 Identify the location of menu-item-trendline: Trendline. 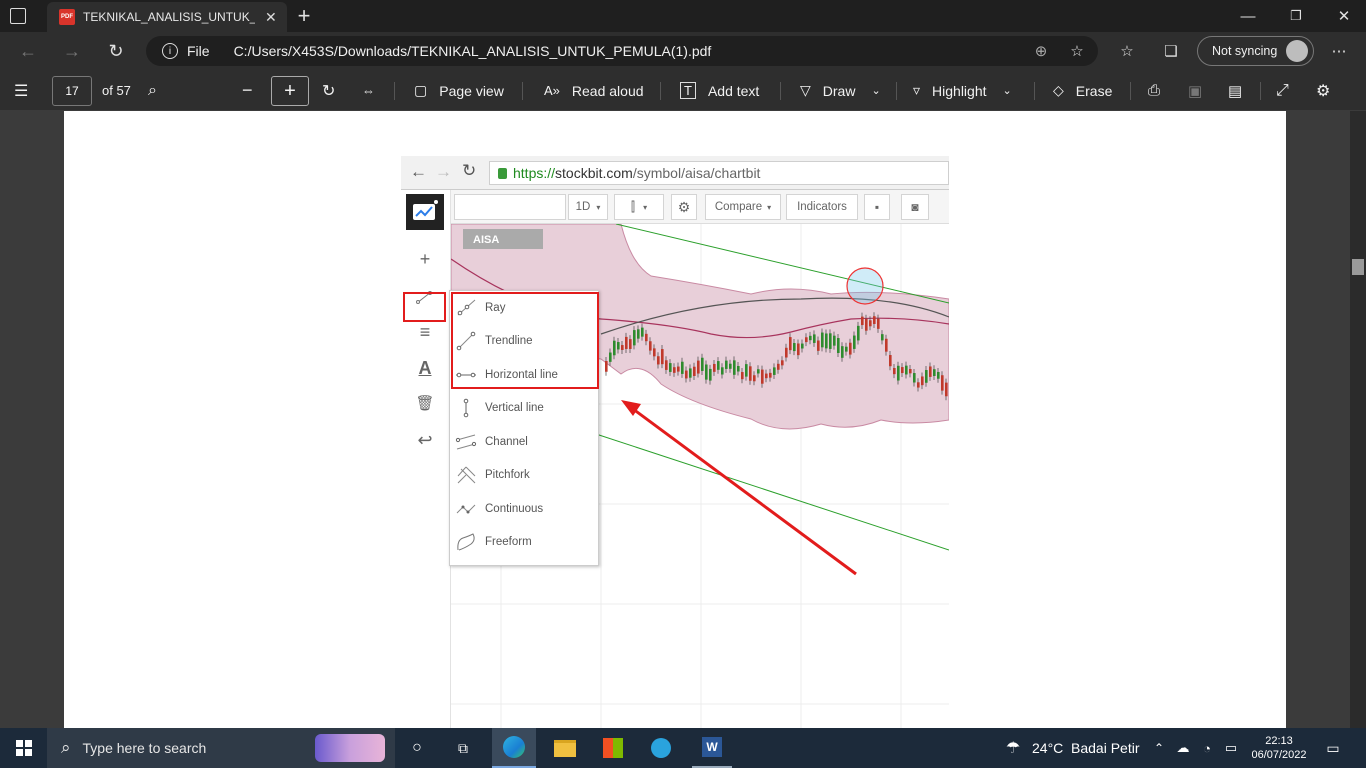
(525, 340).